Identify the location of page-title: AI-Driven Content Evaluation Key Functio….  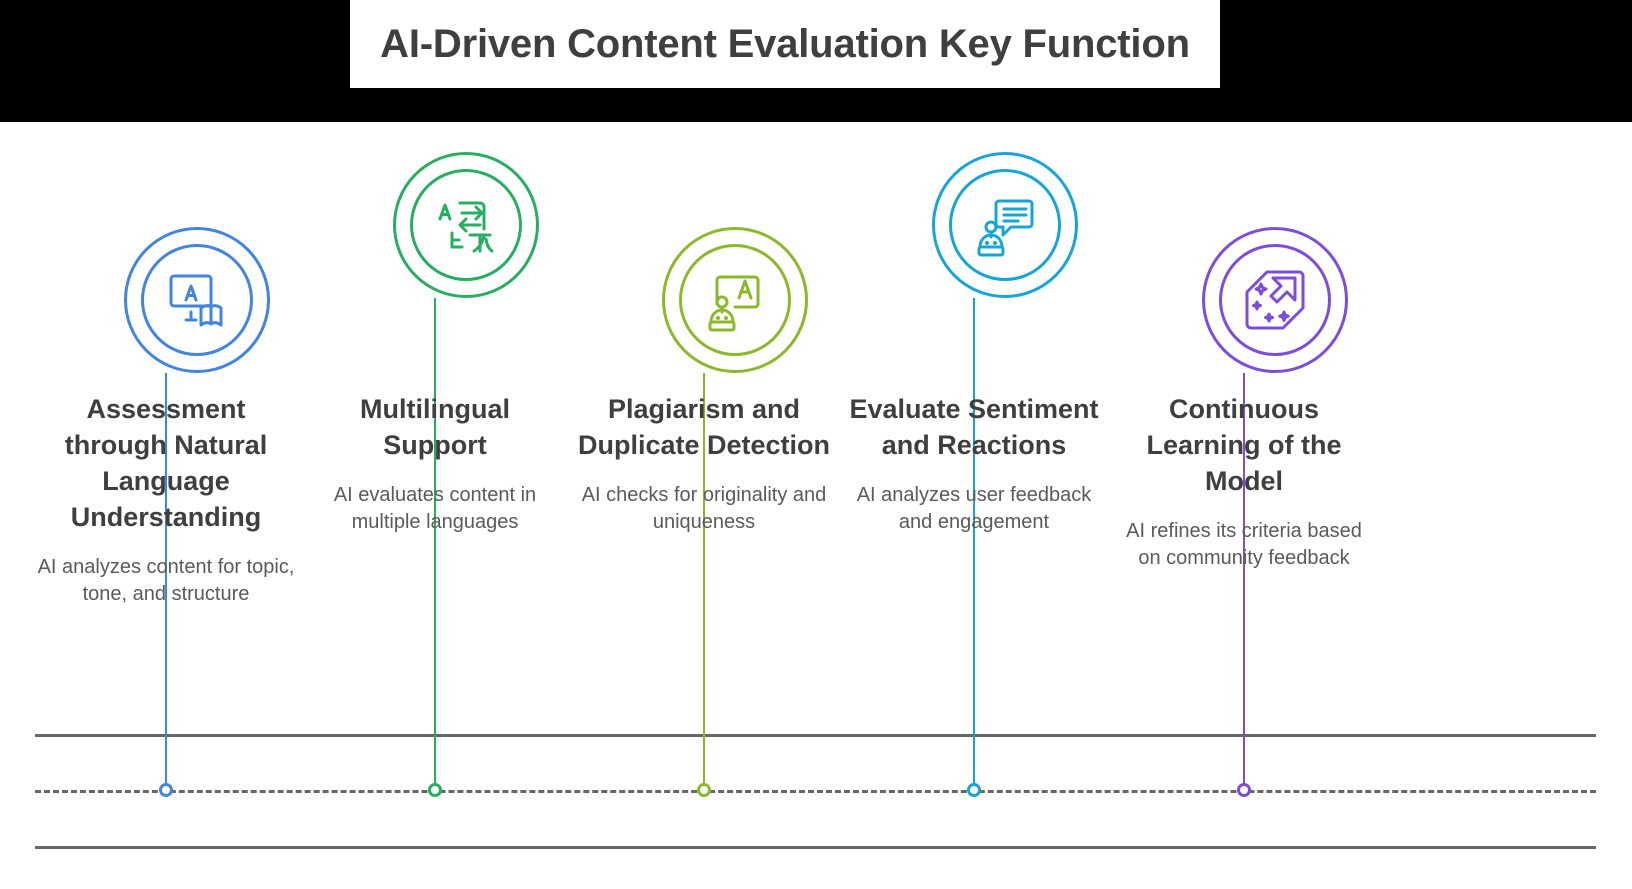
(785, 43).